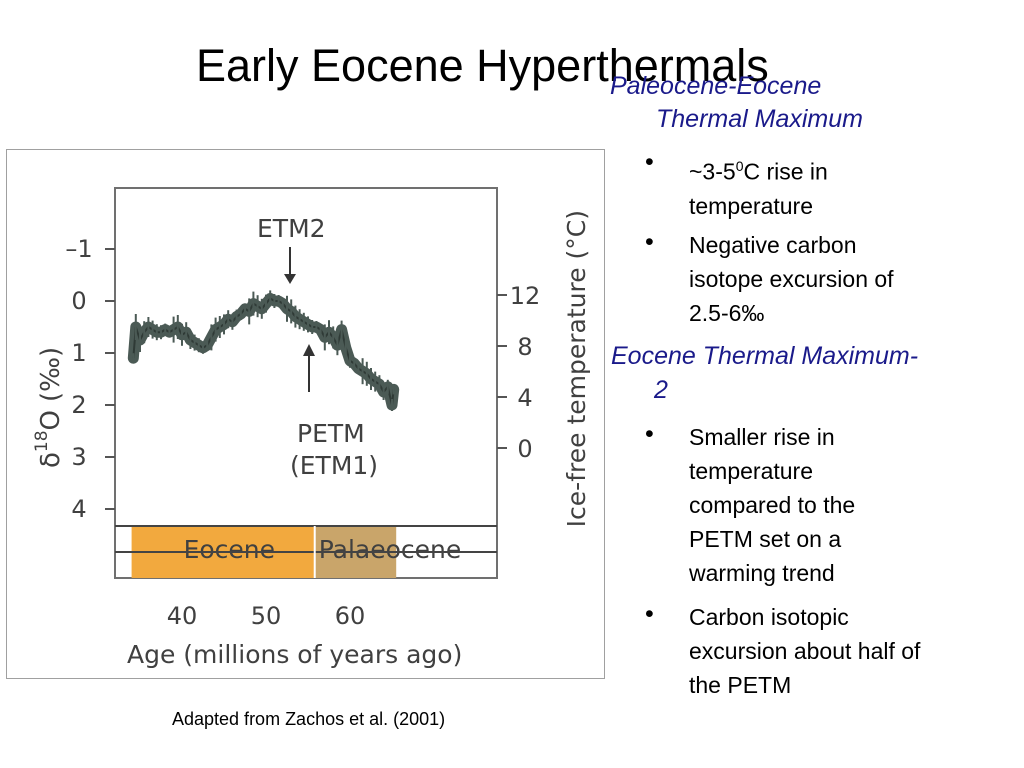  Describe the element at coordinates (772, 505) in the screenshot. I see `bullet-text: compared to the` at that location.